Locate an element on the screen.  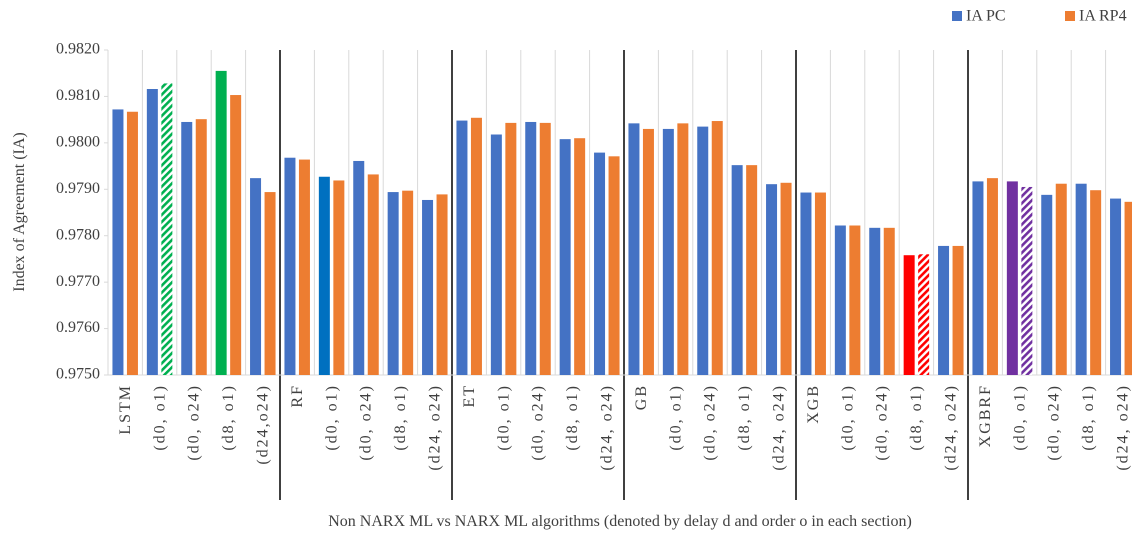
y-tick-label: 0.9790 is located at coordinates (78, 188).